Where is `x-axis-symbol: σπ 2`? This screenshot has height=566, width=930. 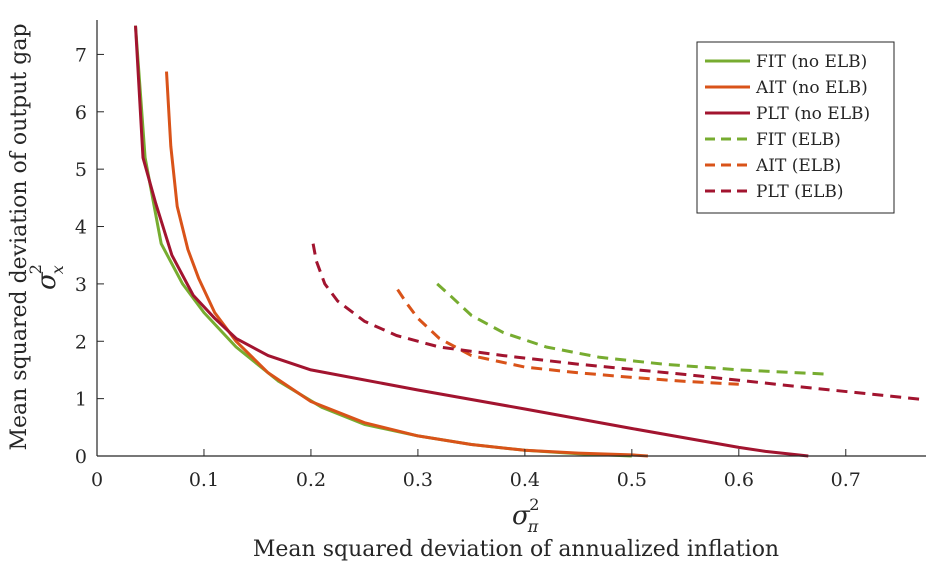 x-axis-symbol: σπ 2 is located at coordinates (525, 515).